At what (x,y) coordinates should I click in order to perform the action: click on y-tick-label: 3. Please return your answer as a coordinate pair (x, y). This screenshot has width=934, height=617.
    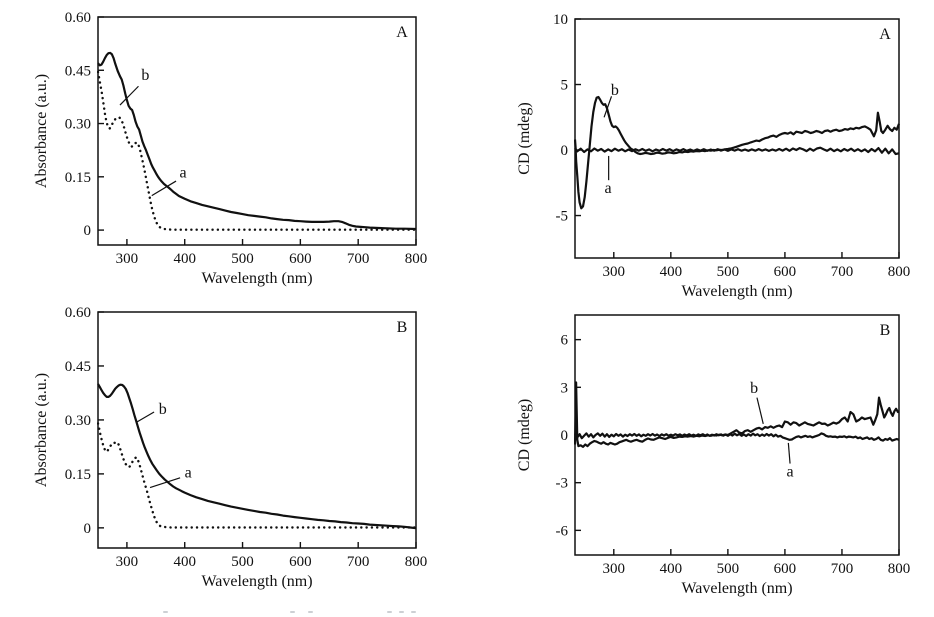
    Looking at the image, I should click on (565, 388).